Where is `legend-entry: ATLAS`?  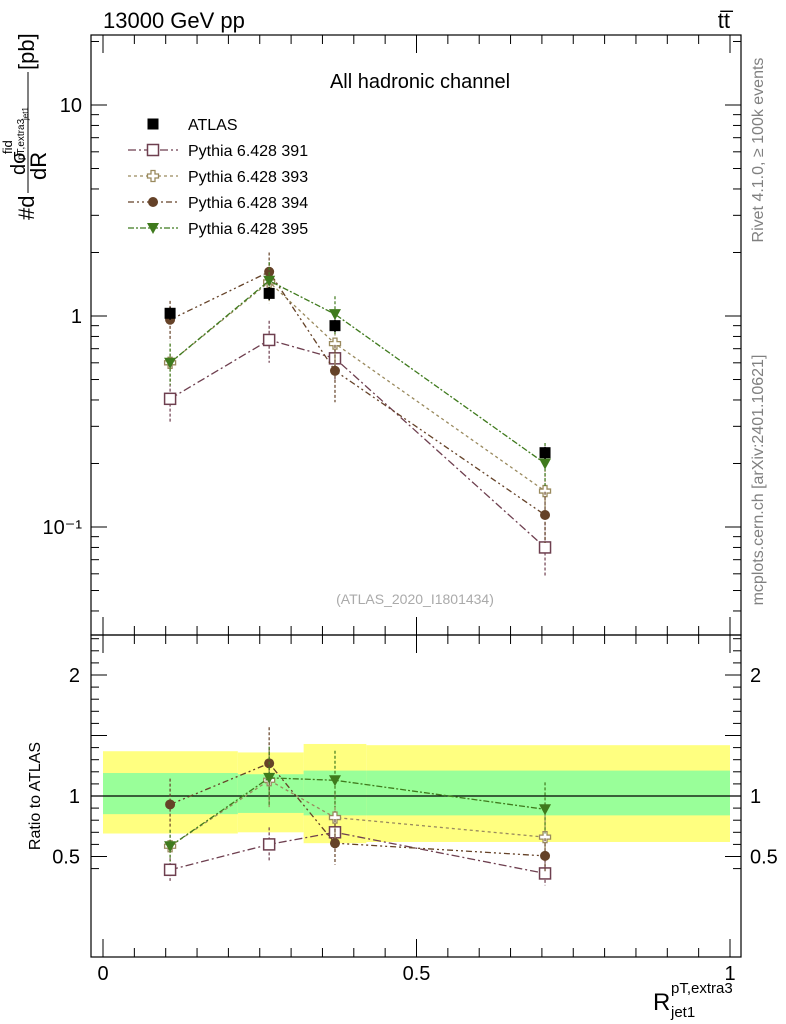 legend-entry: ATLAS is located at coordinates (192, 125).